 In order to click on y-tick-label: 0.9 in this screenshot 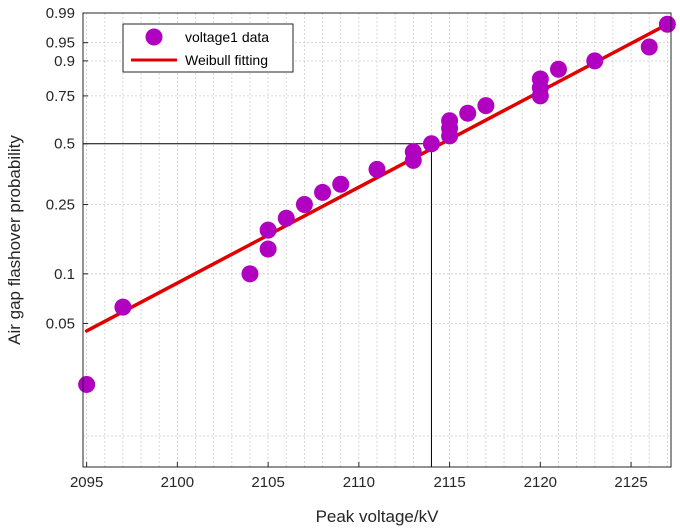, I will do `click(64, 61)`.